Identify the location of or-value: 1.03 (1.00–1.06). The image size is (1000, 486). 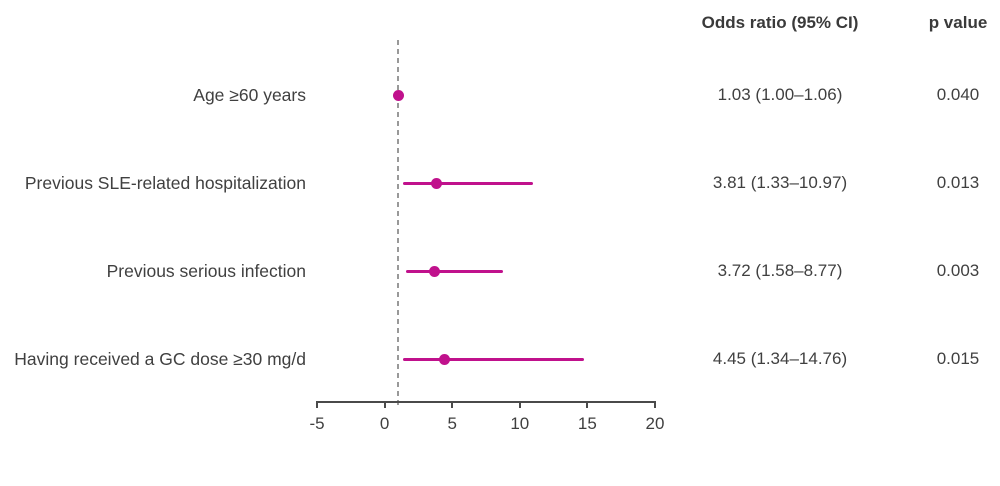
(780, 94).